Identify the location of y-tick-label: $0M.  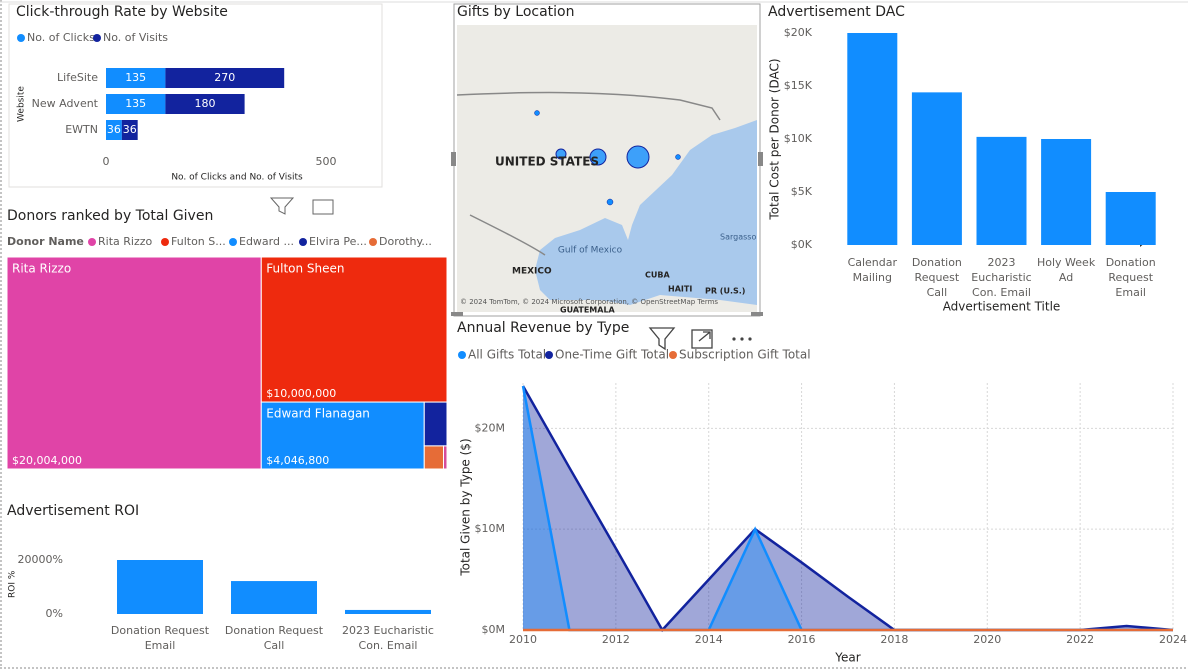
(494, 629).